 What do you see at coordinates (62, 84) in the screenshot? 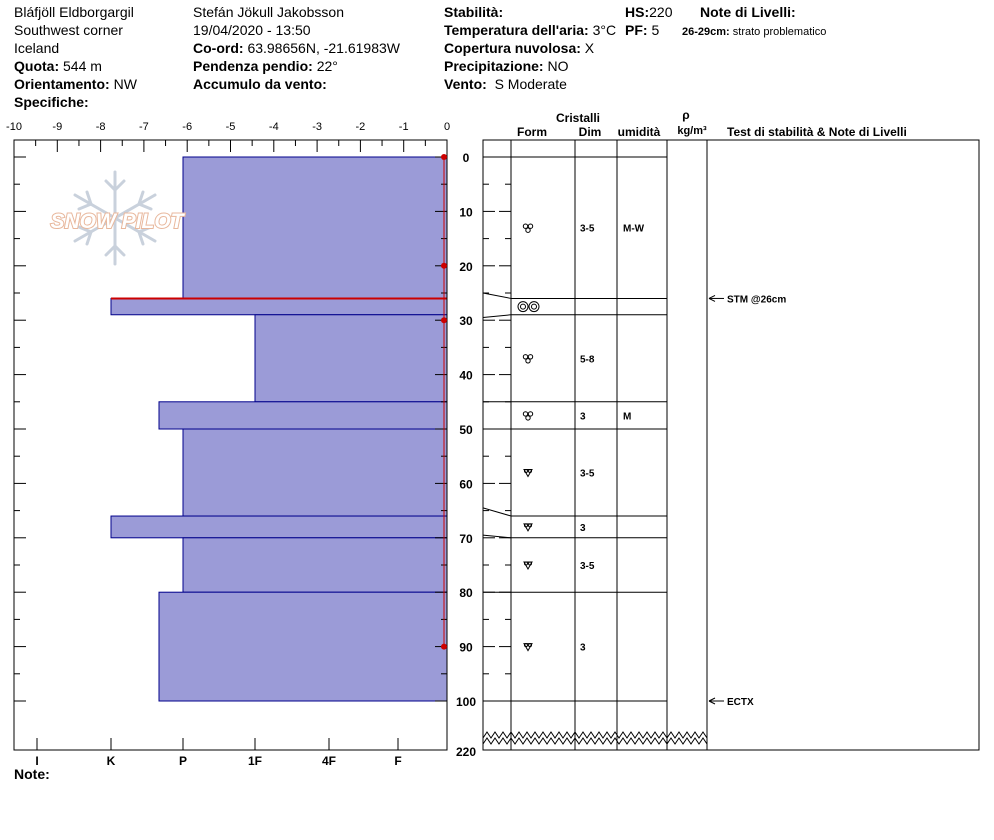
I see `aspect-label: Orientamento:` at bounding box center [62, 84].